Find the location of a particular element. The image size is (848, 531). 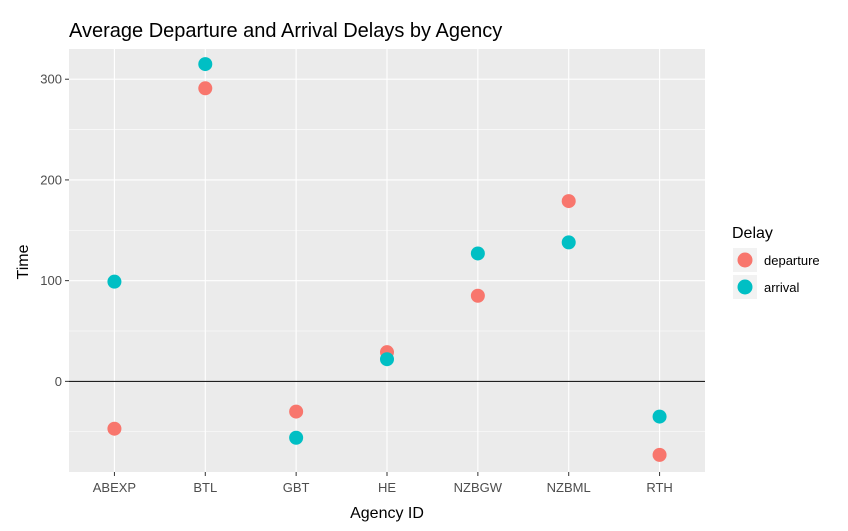

legend-label-departure: departure is located at coordinates (792, 260).